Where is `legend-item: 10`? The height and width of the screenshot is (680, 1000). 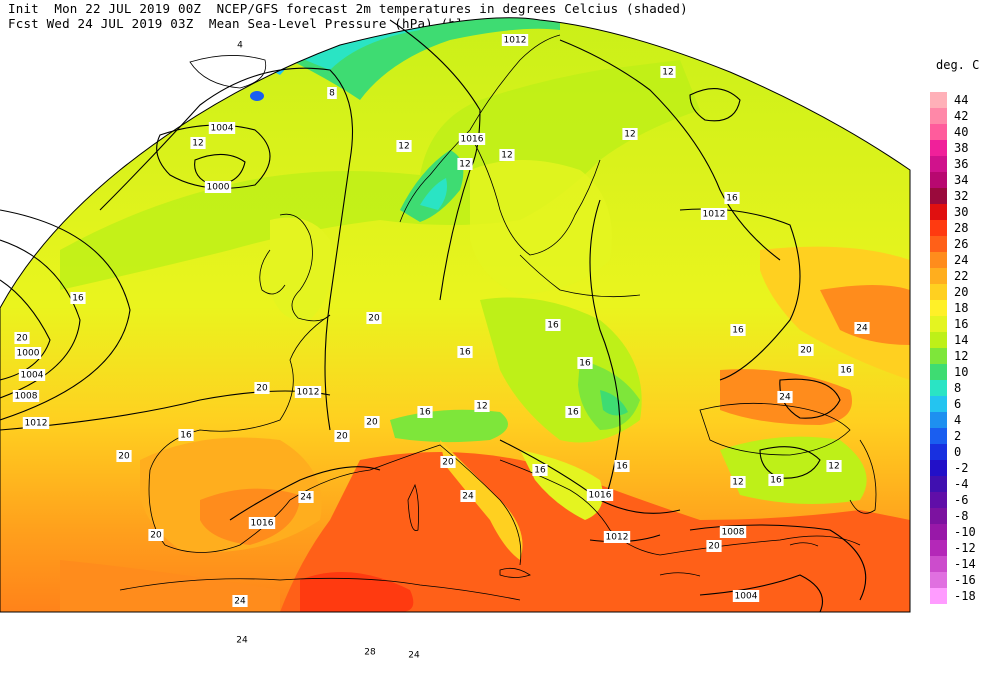 legend-item: 10 is located at coordinates (963, 372).